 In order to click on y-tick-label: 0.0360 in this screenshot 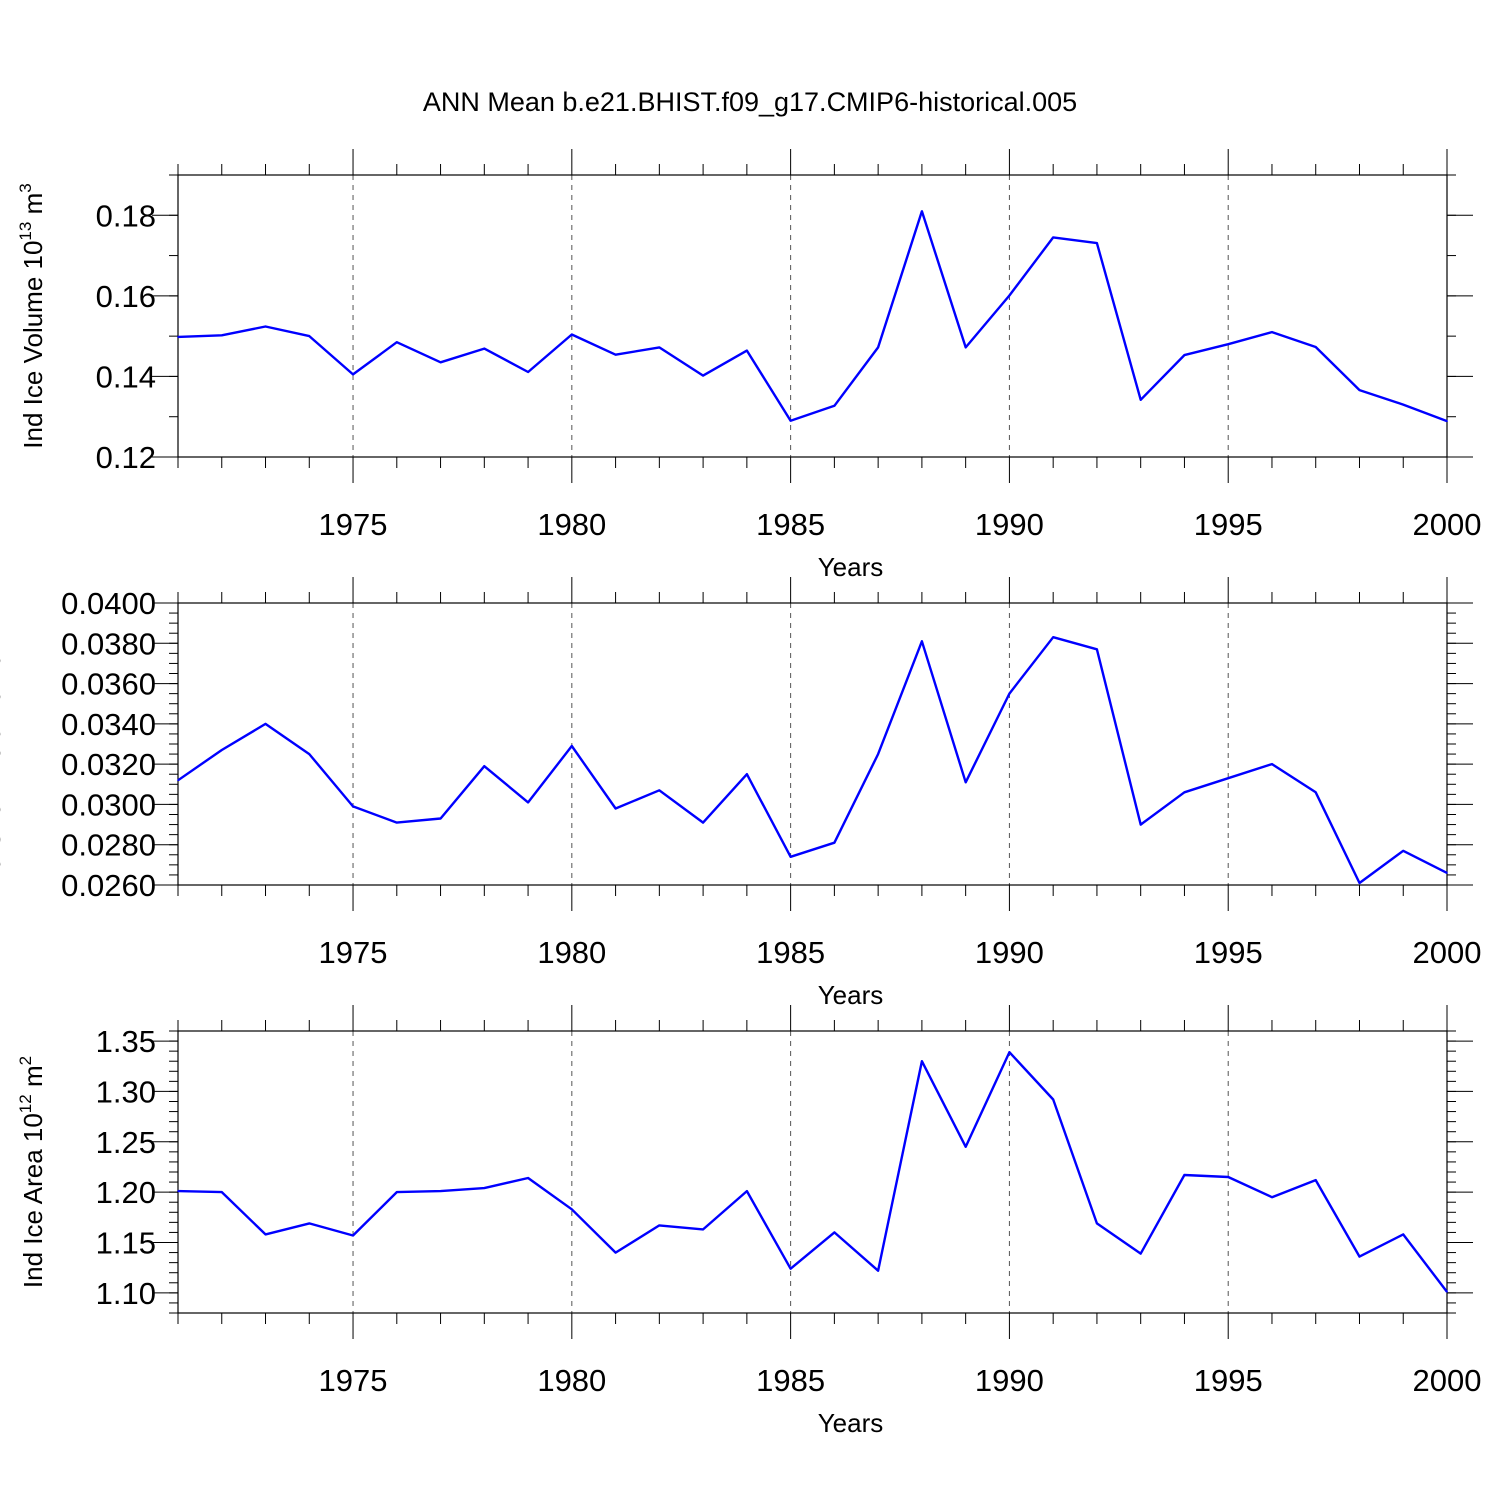, I will do `click(108, 684)`.